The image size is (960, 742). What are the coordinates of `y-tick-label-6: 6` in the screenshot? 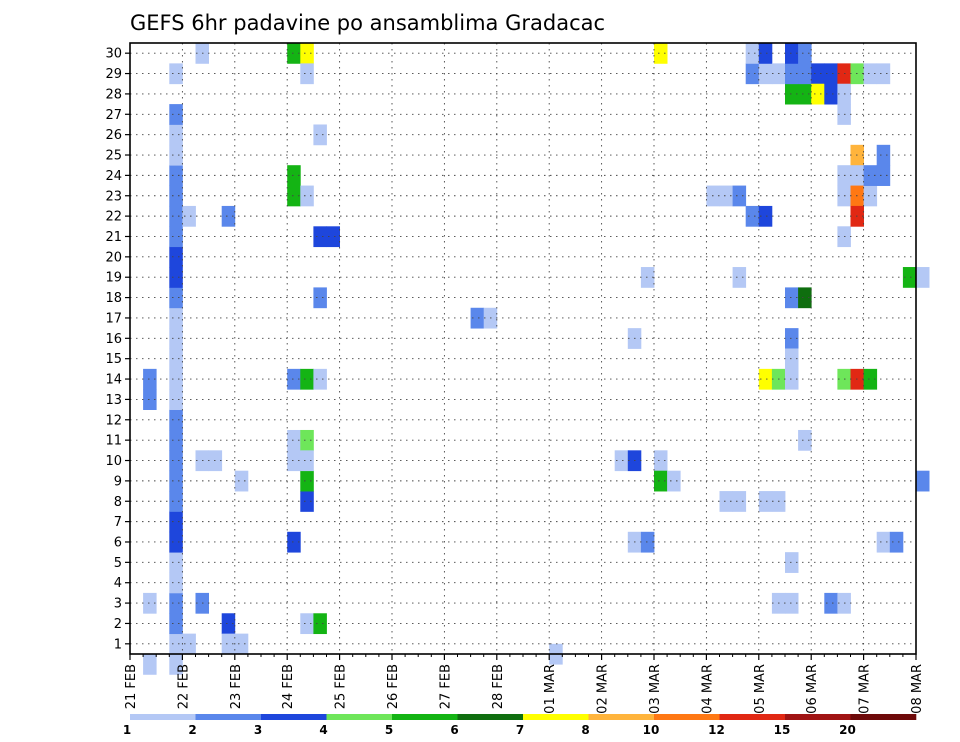 It's located at (118, 542).